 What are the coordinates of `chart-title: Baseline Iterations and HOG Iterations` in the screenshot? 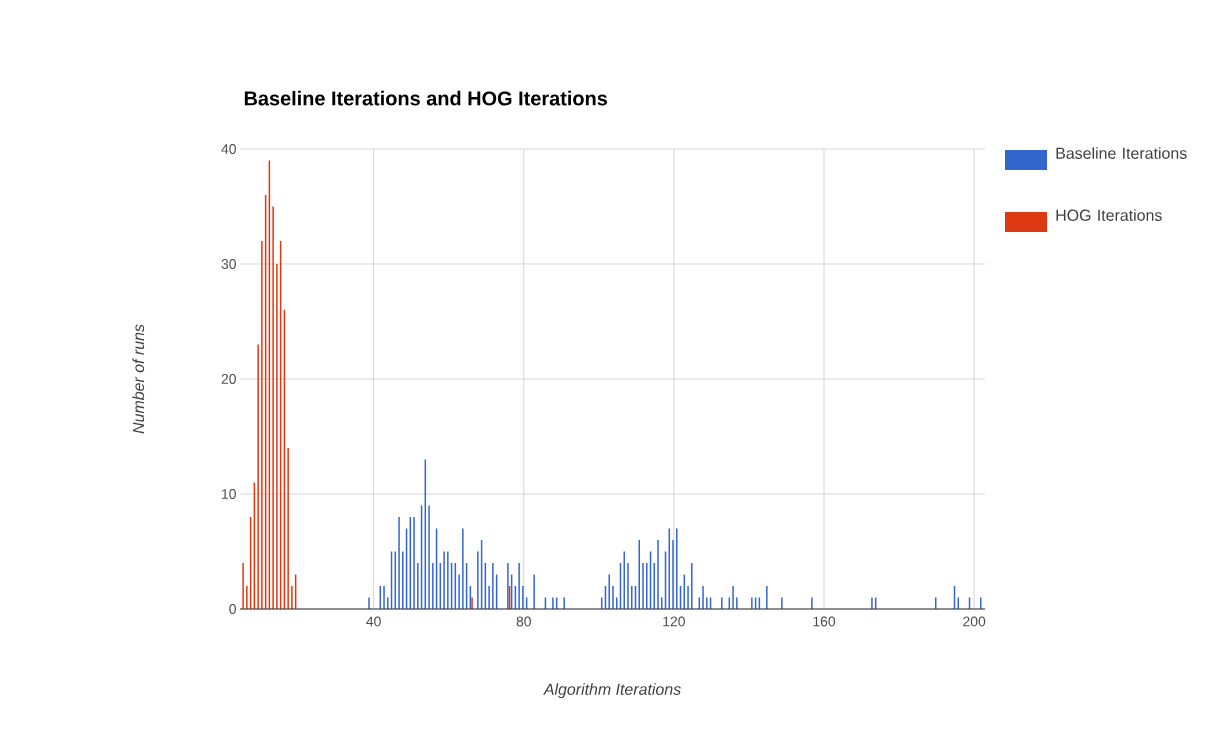 It's located at (425, 98).